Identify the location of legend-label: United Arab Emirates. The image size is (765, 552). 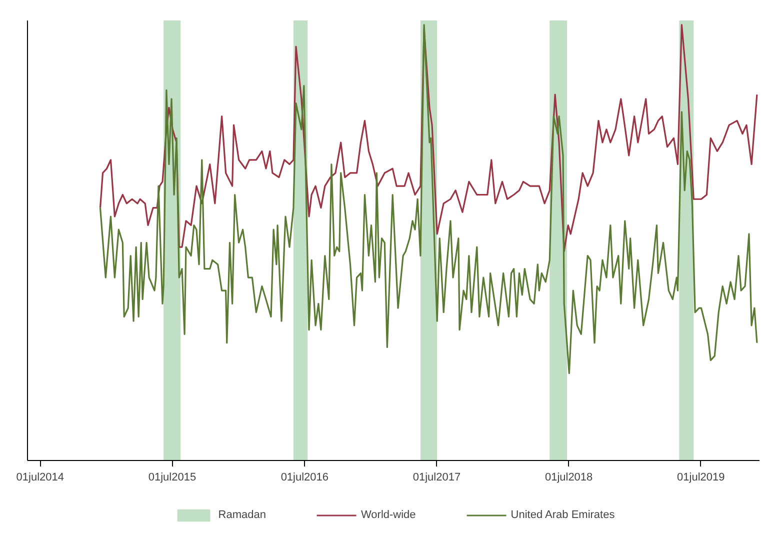
(562, 515).